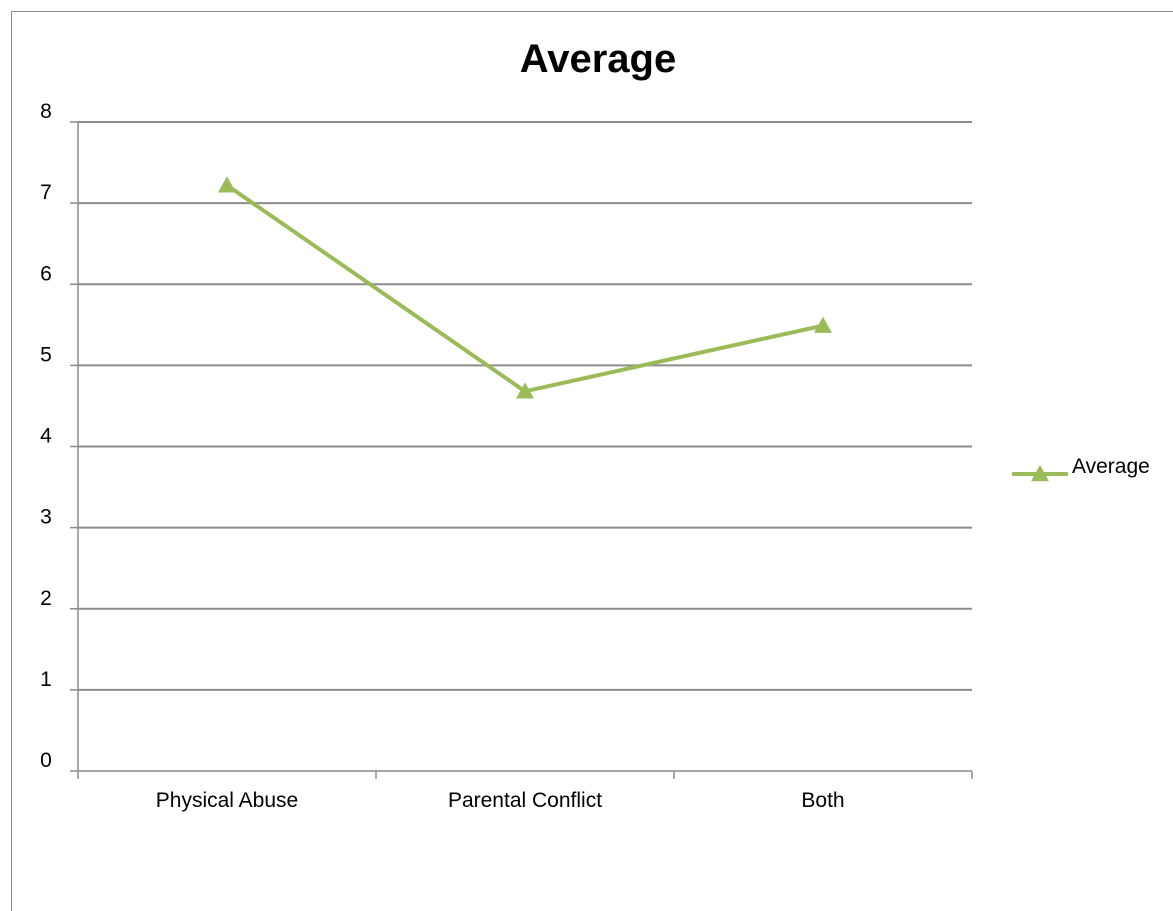 The image size is (1173, 911). What do you see at coordinates (46, 192) in the screenshot?
I see `y-tick-label: 7` at bounding box center [46, 192].